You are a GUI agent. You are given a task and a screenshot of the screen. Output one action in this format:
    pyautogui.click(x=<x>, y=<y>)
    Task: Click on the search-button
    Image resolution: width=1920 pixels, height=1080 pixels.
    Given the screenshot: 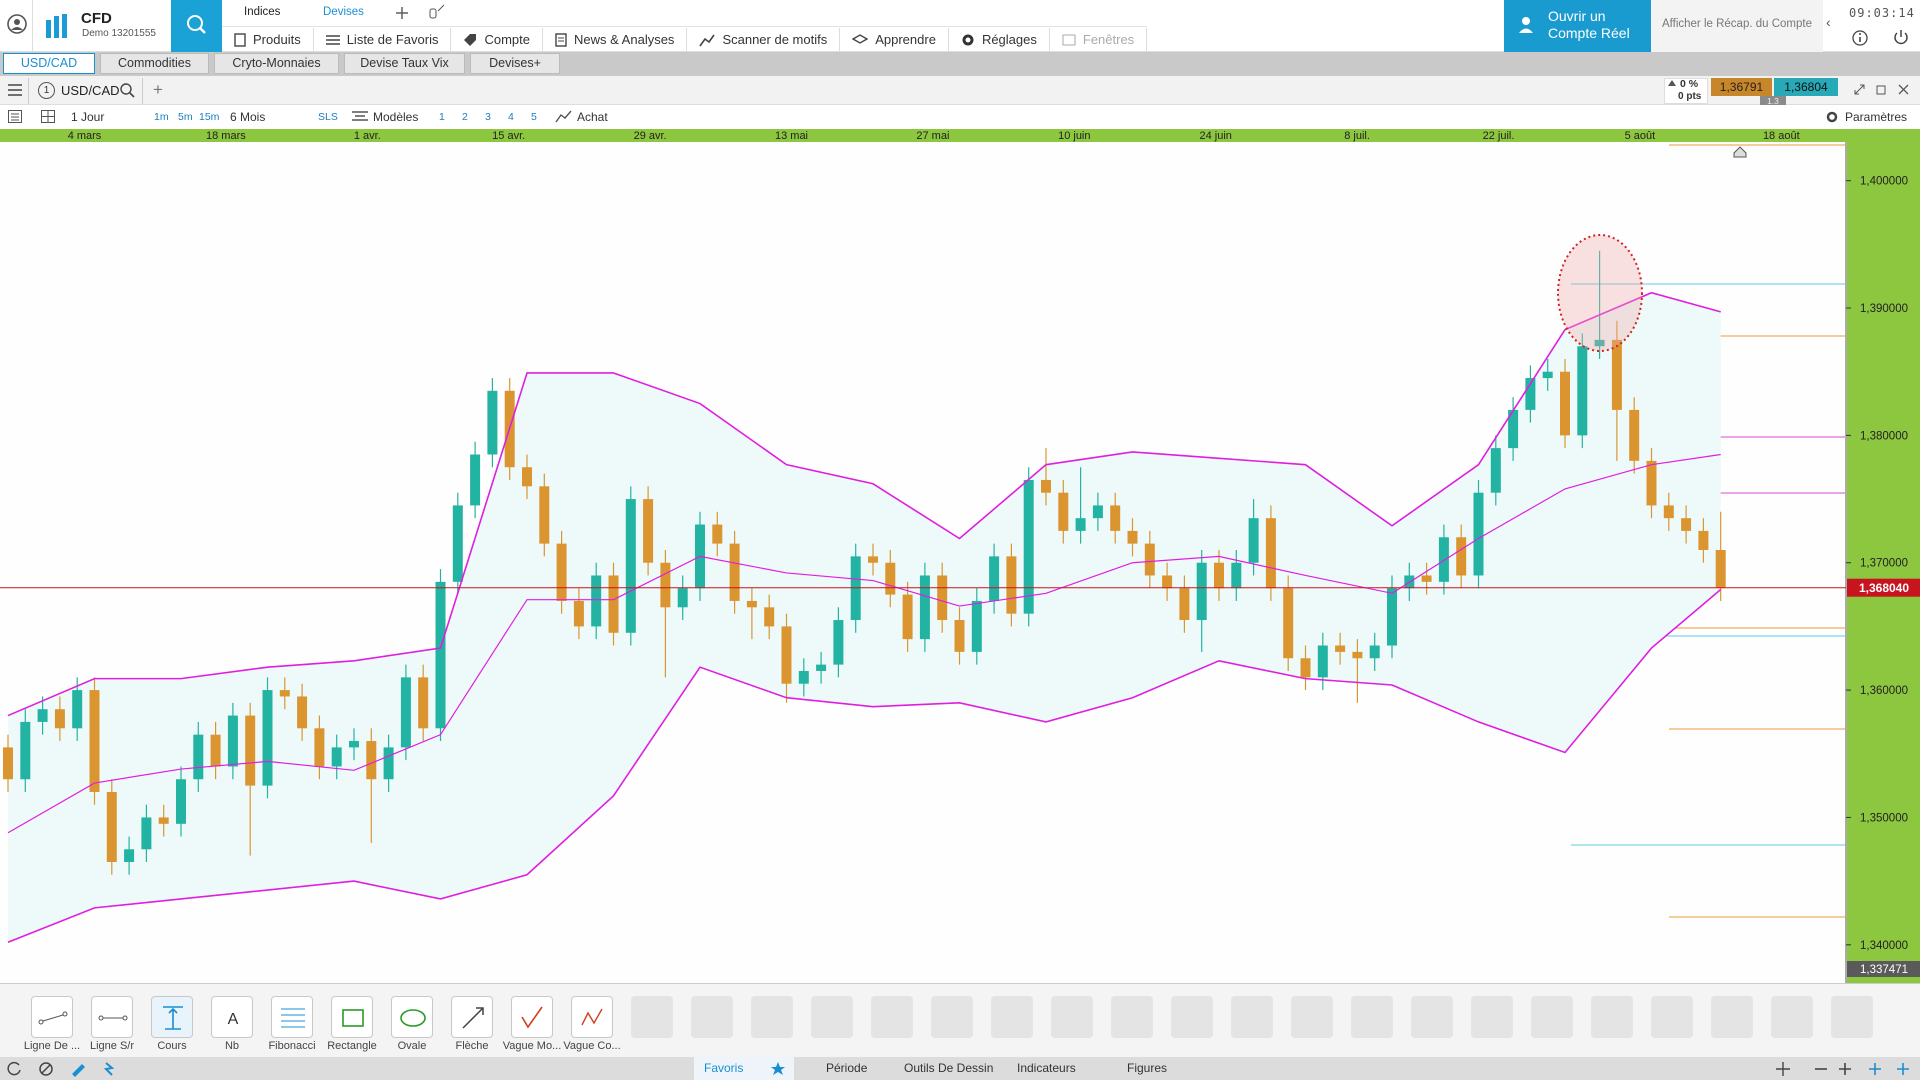 What is the action you would take?
    pyautogui.click(x=196, y=26)
    